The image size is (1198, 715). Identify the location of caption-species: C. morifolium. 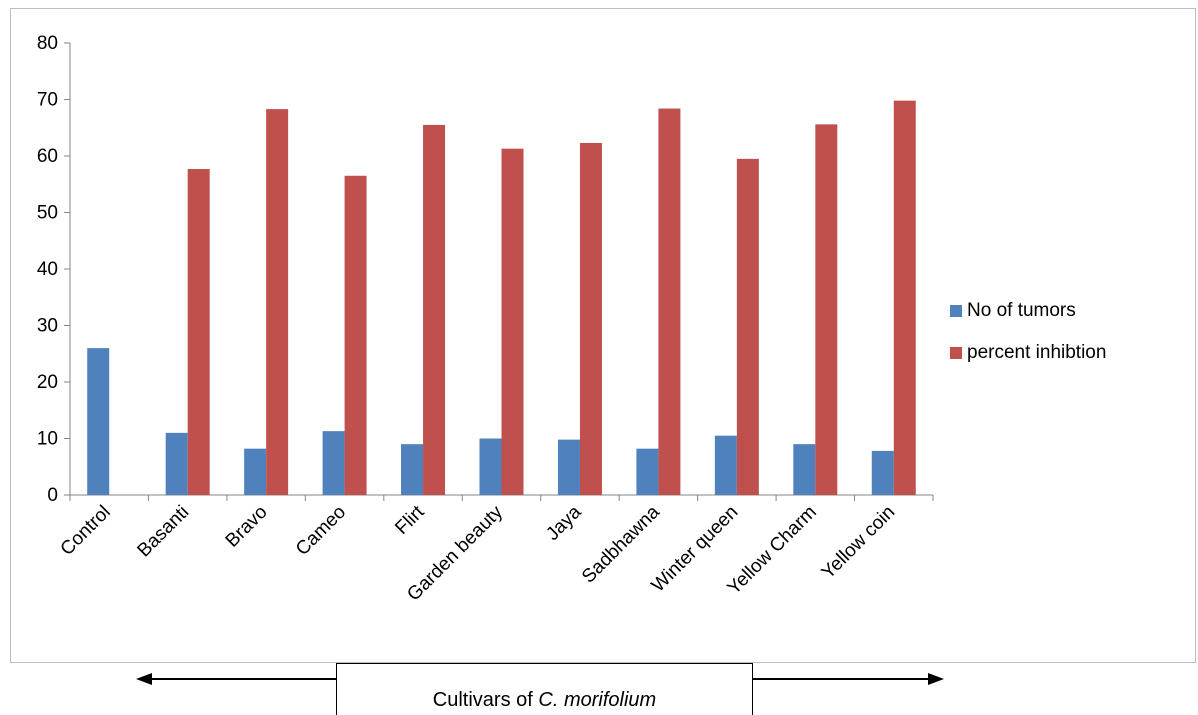
(597, 700).